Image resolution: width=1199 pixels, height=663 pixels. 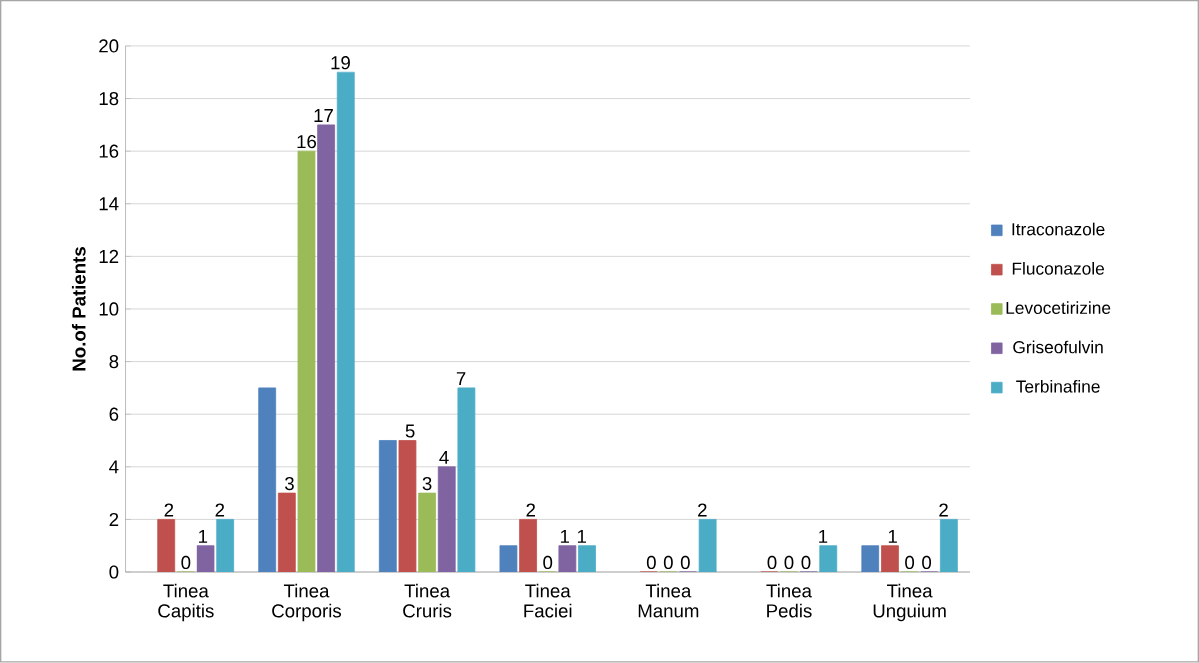 What do you see at coordinates (109, 204) in the screenshot?
I see `y-tick-label: 14` at bounding box center [109, 204].